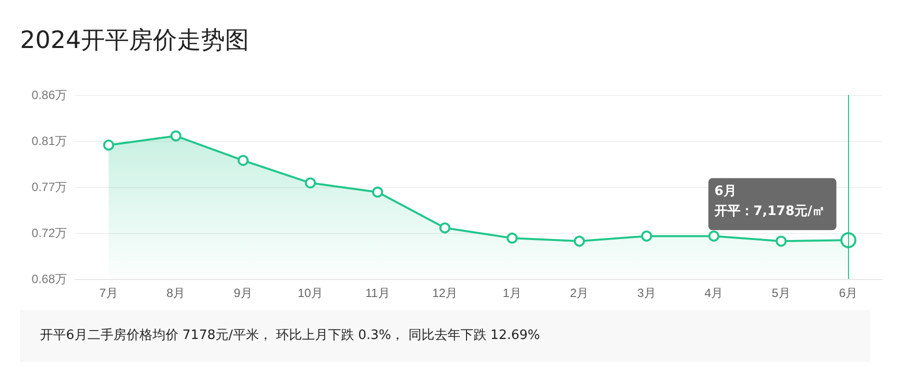 Image resolution: width=919 pixels, height=374 pixels. I want to click on x-tick-label: 12月, so click(445, 293).